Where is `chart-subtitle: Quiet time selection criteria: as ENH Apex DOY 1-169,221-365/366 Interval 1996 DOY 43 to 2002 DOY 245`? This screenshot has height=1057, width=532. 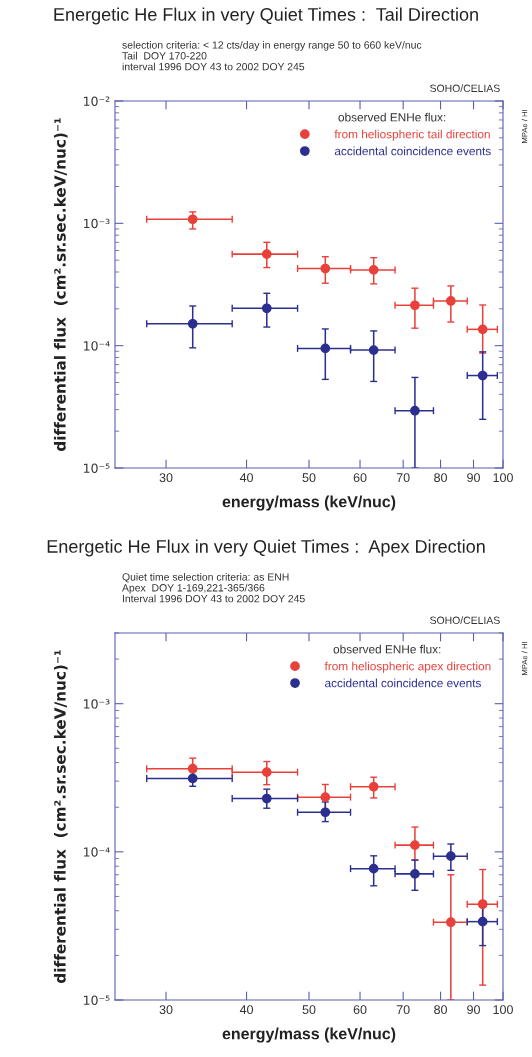 chart-subtitle: Quiet time selection criteria: as ENH Apex DOY 1-169,221-365/366 Interval 1996 DOY 43 to 2002 DOY 245 is located at coordinates (213, 588).